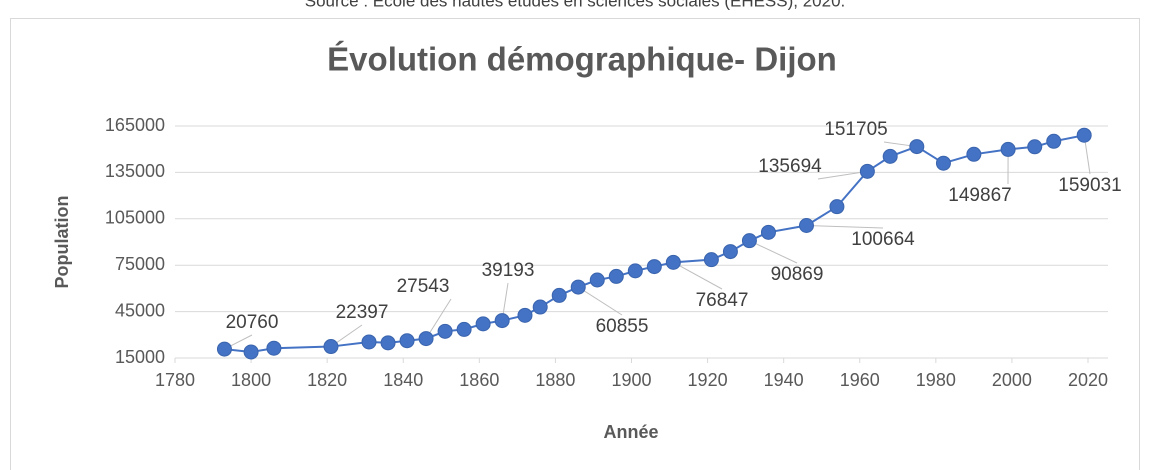 The width and height of the screenshot is (1150, 470). What do you see at coordinates (251, 380) in the screenshot?
I see `x-tick-label: 1800` at bounding box center [251, 380].